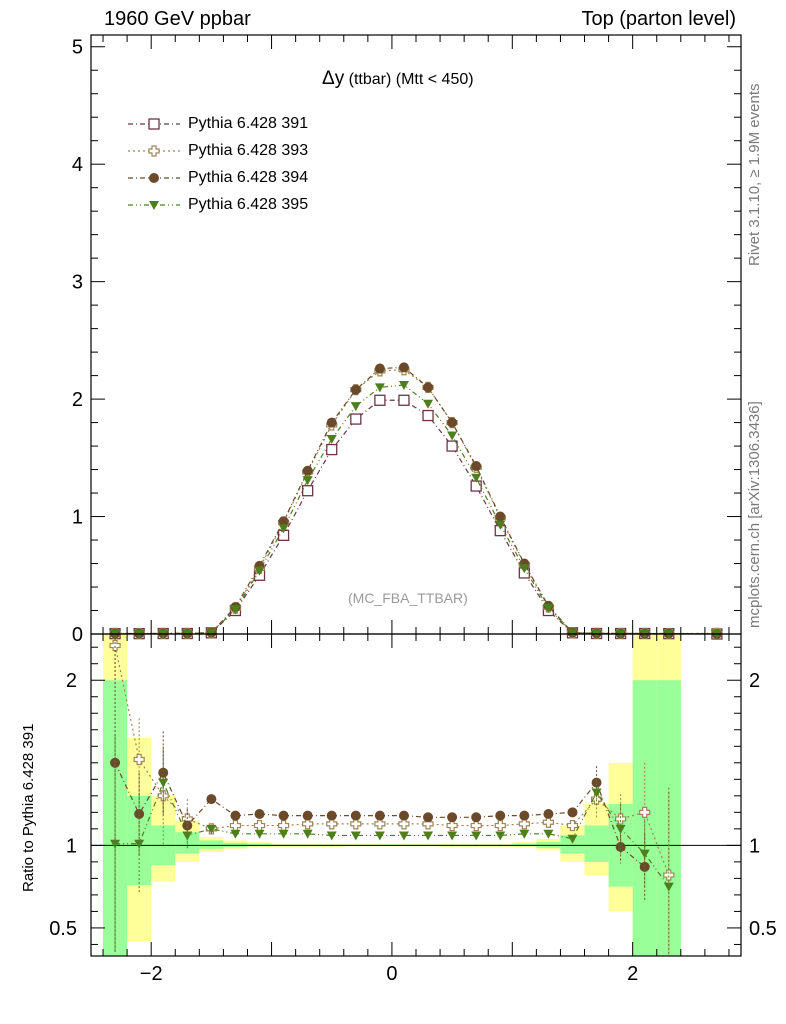  What do you see at coordinates (333, 78) in the screenshot?
I see `plot-title-symbol: Δy` at bounding box center [333, 78].